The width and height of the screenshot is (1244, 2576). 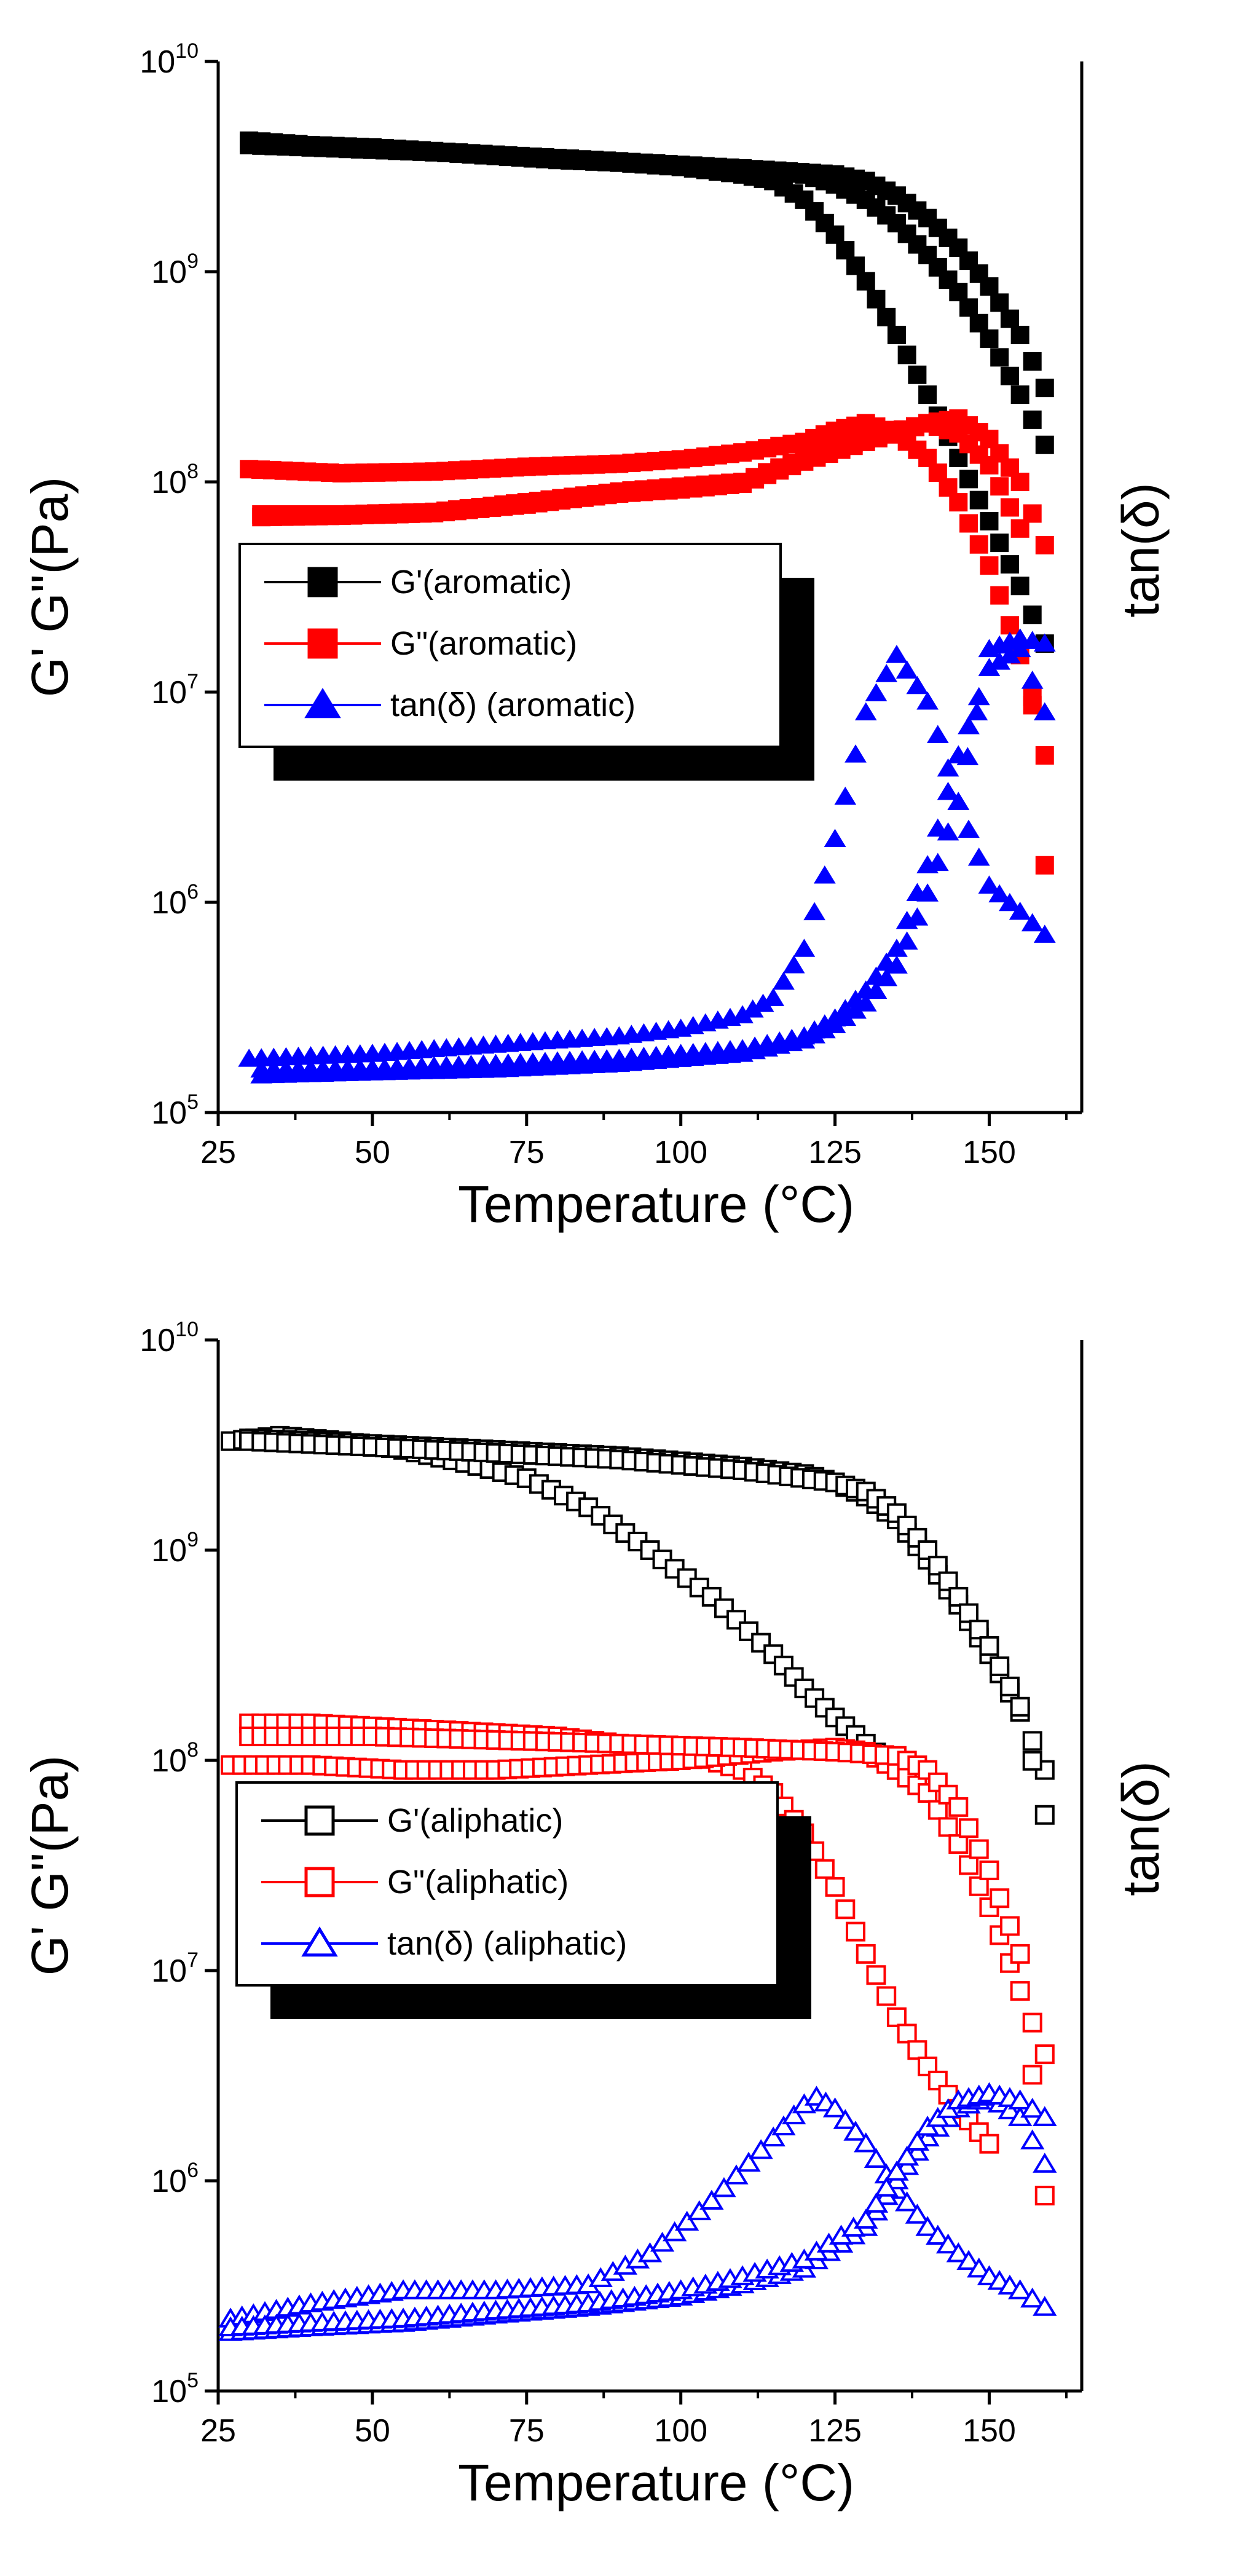 What do you see at coordinates (218, 2431) in the screenshot?
I see `x-tick-label-25: 25` at bounding box center [218, 2431].